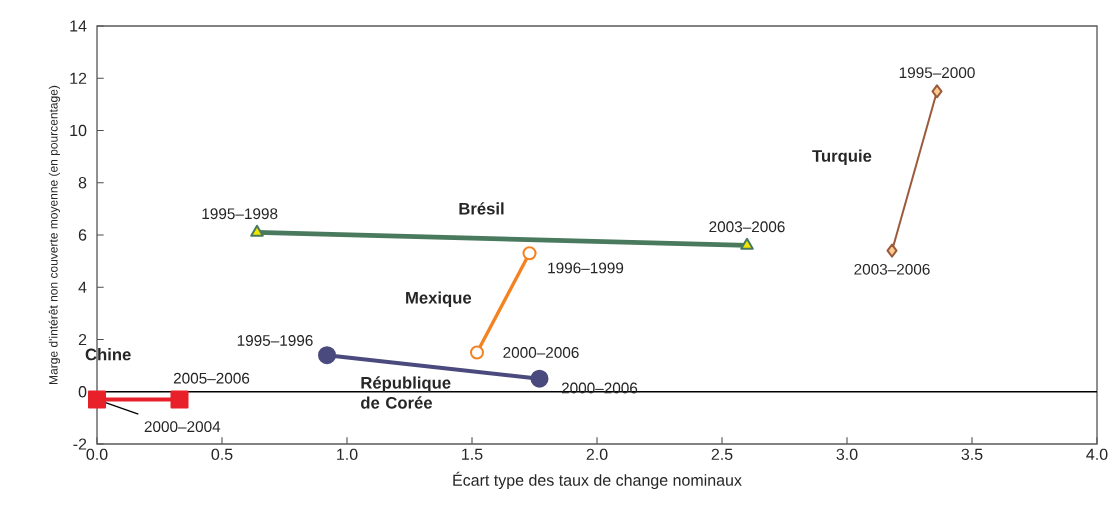 The width and height of the screenshot is (1111, 520). What do you see at coordinates (722, 454) in the screenshot?
I see `x-tick-label: 2.5` at bounding box center [722, 454].